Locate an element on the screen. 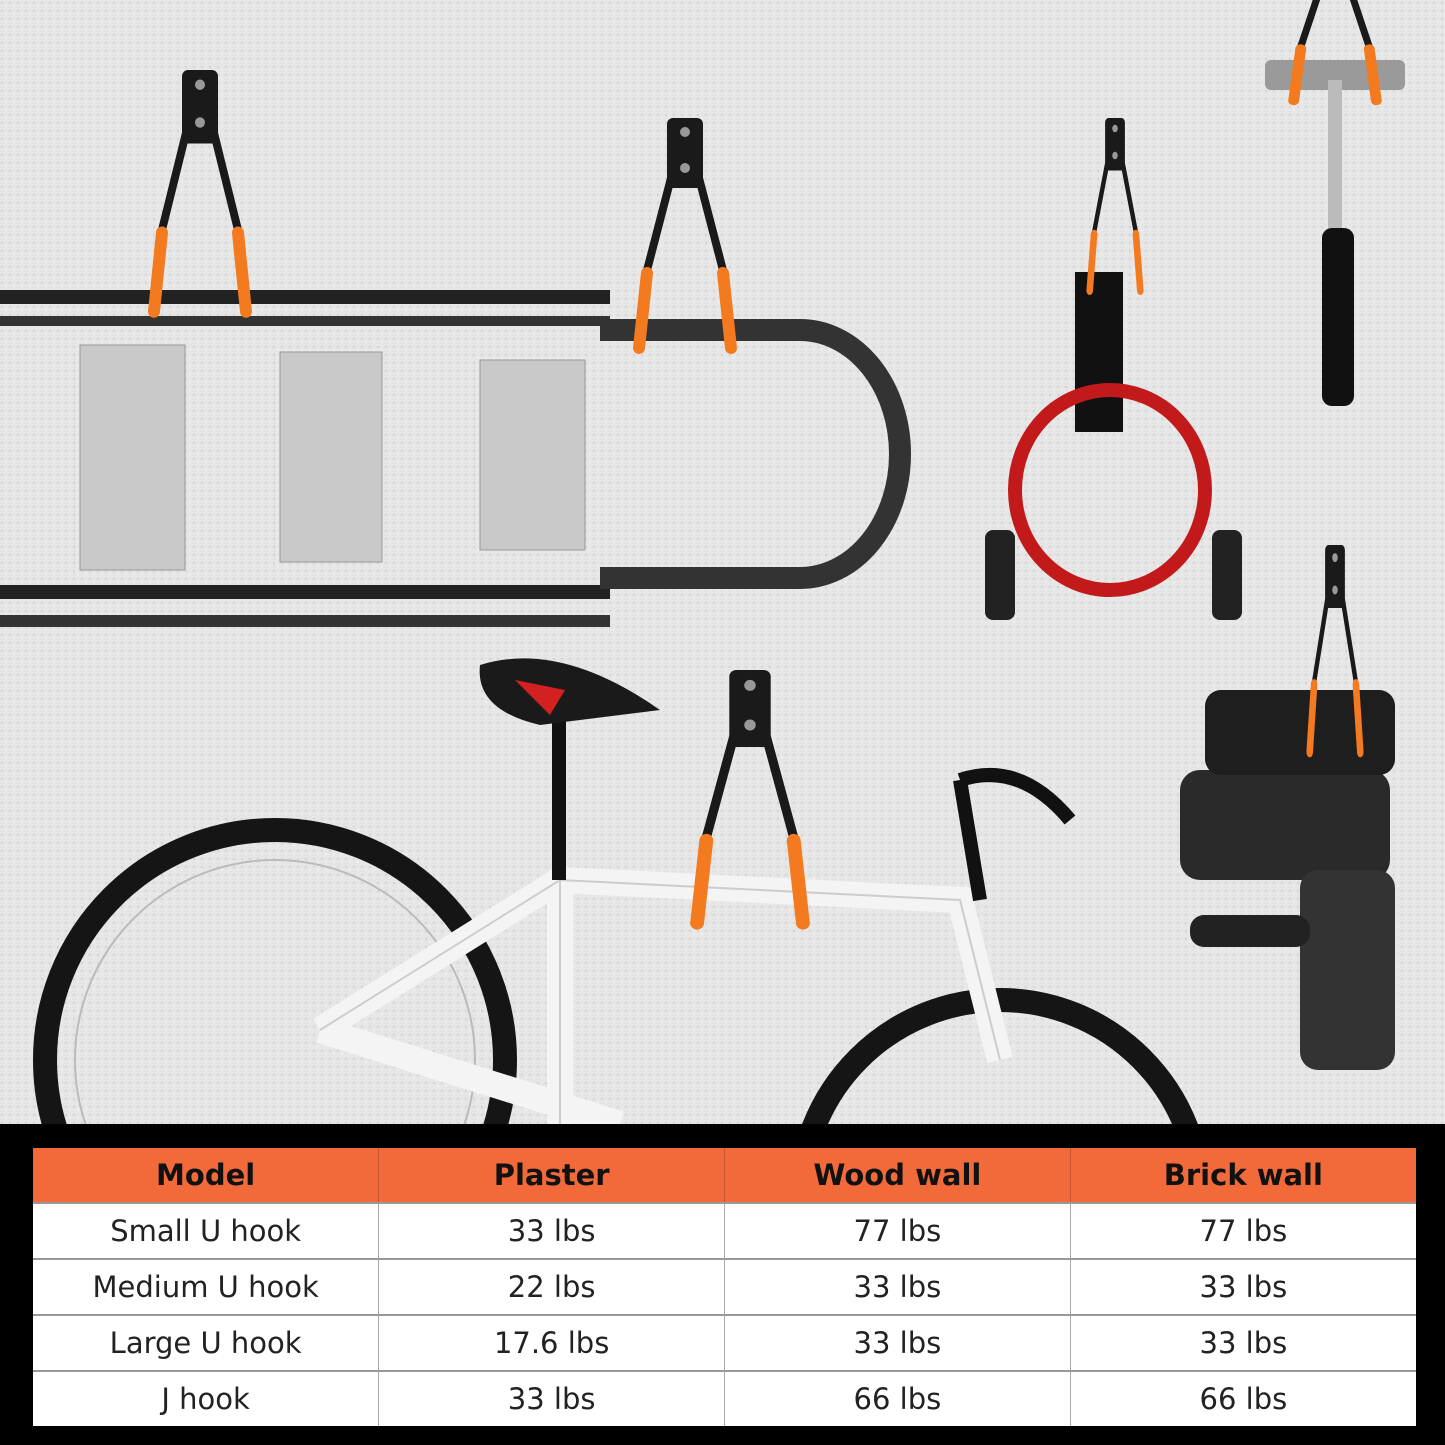  cell-model: Small U hook is located at coordinates (206, 1230).